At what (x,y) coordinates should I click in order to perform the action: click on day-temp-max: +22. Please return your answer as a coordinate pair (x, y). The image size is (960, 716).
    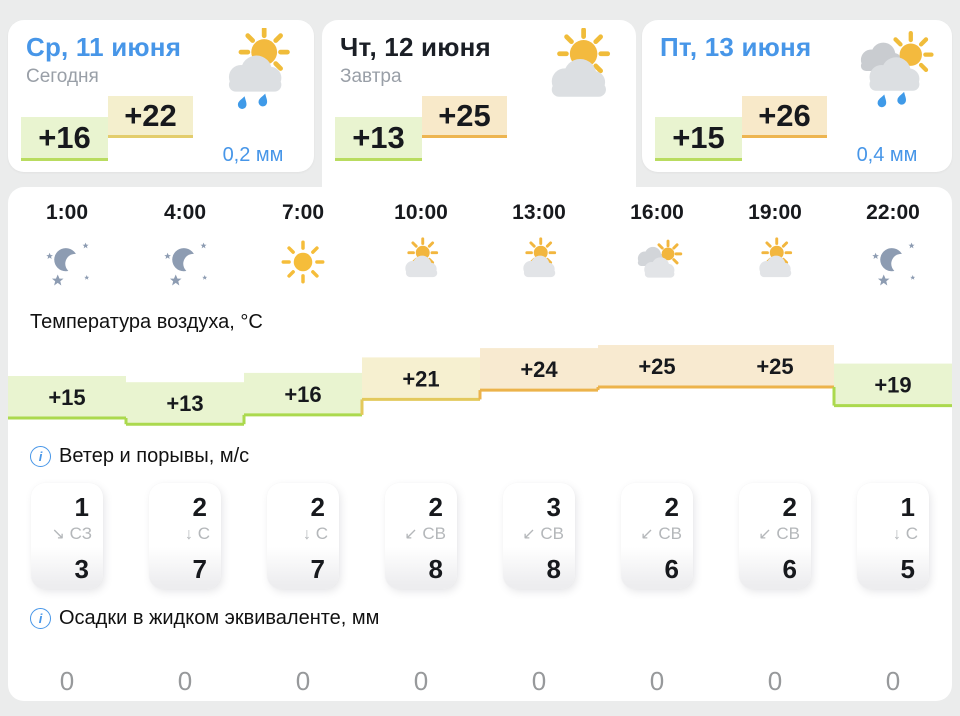
    Looking at the image, I should click on (150, 117).